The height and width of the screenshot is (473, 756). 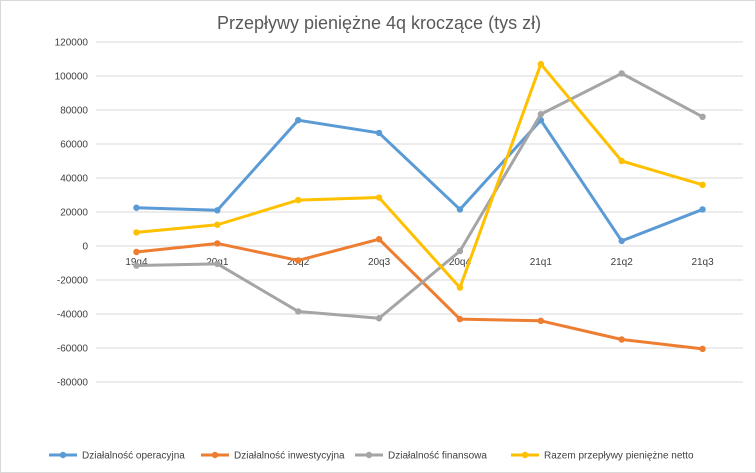 What do you see at coordinates (133, 456) in the screenshot?
I see `legend-label-0: Działalność operacyjna` at bounding box center [133, 456].